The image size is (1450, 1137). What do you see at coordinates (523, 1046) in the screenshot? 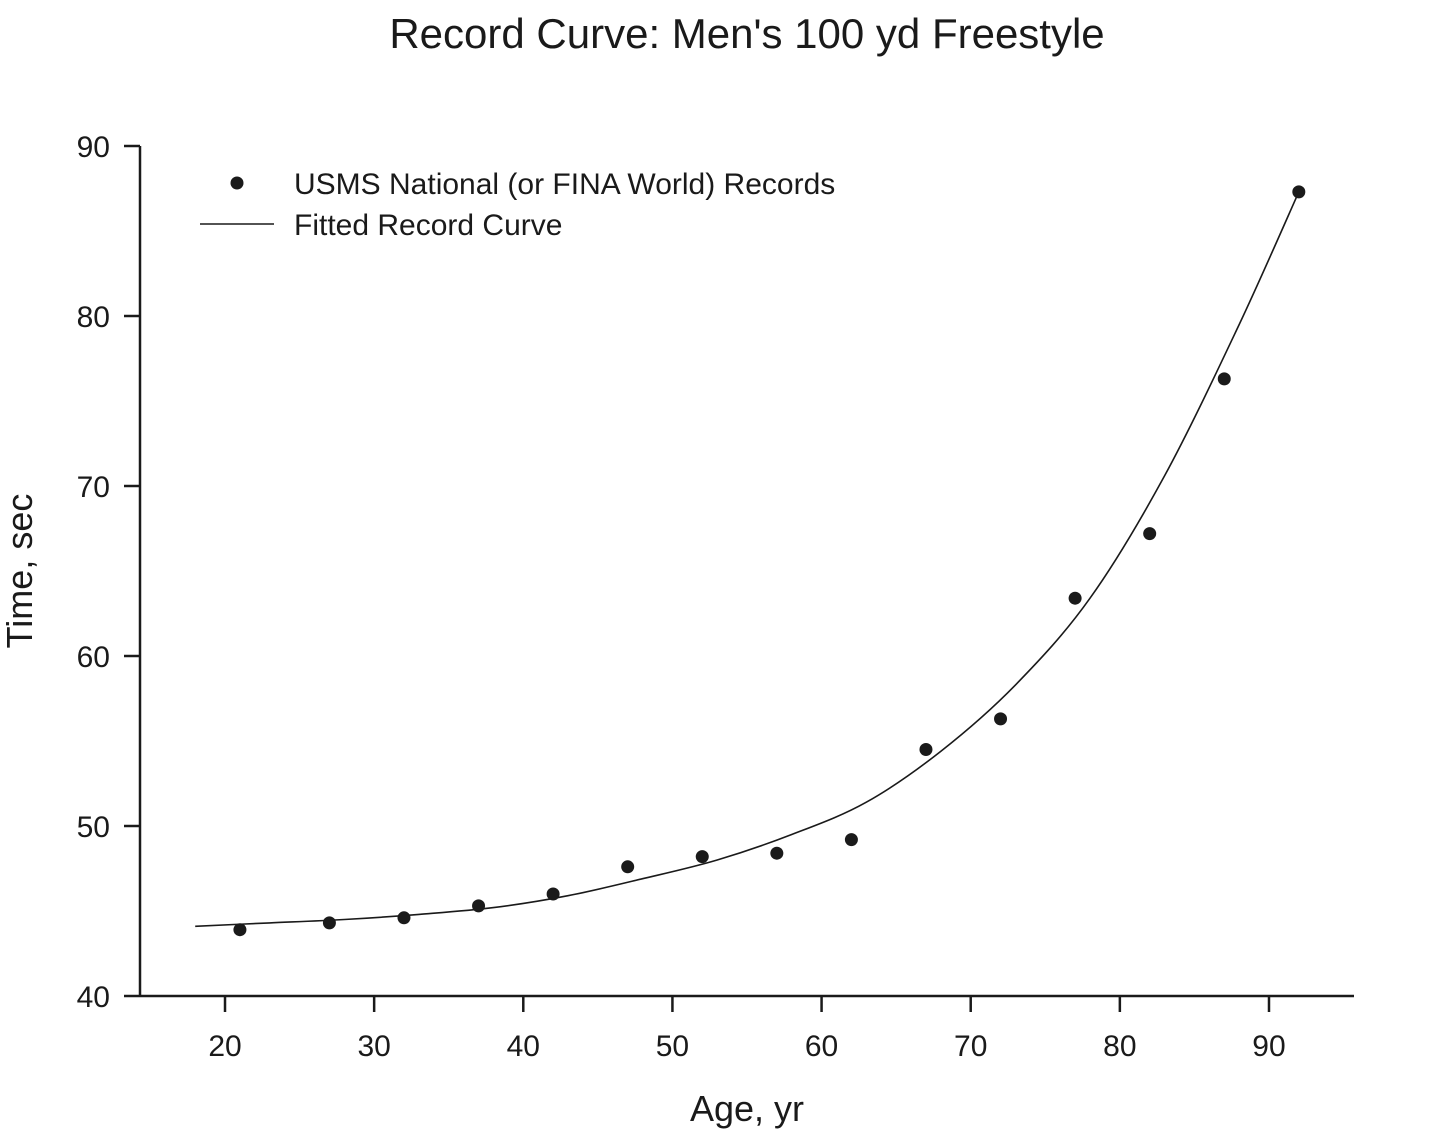
I see `x-tick-label: 40` at bounding box center [523, 1046].